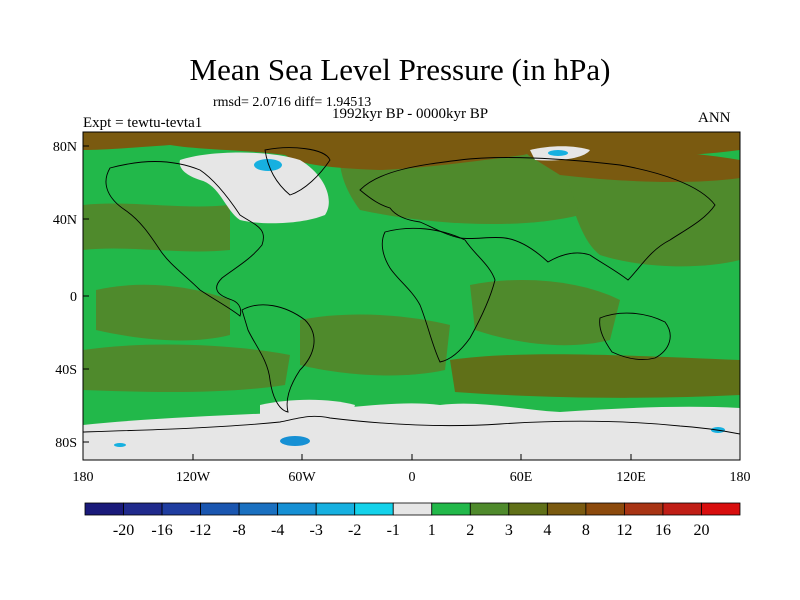 The width and height of the screenshot is (800, 600). What do you see at coordinates (302, 477) in the screenshot?
I see `lon-label-60w: 60W` at bounding box center [302, 477].